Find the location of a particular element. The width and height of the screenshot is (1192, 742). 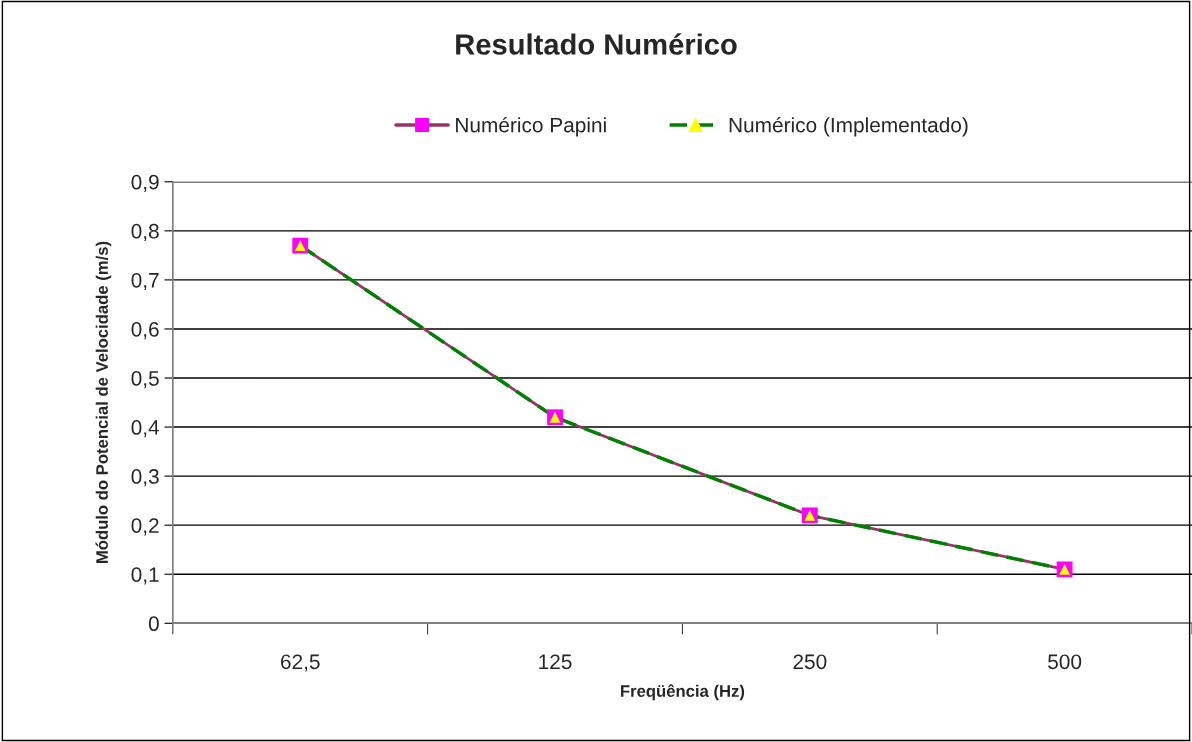

y-tick-label: 0,3 is located at coordinates (145, 478).